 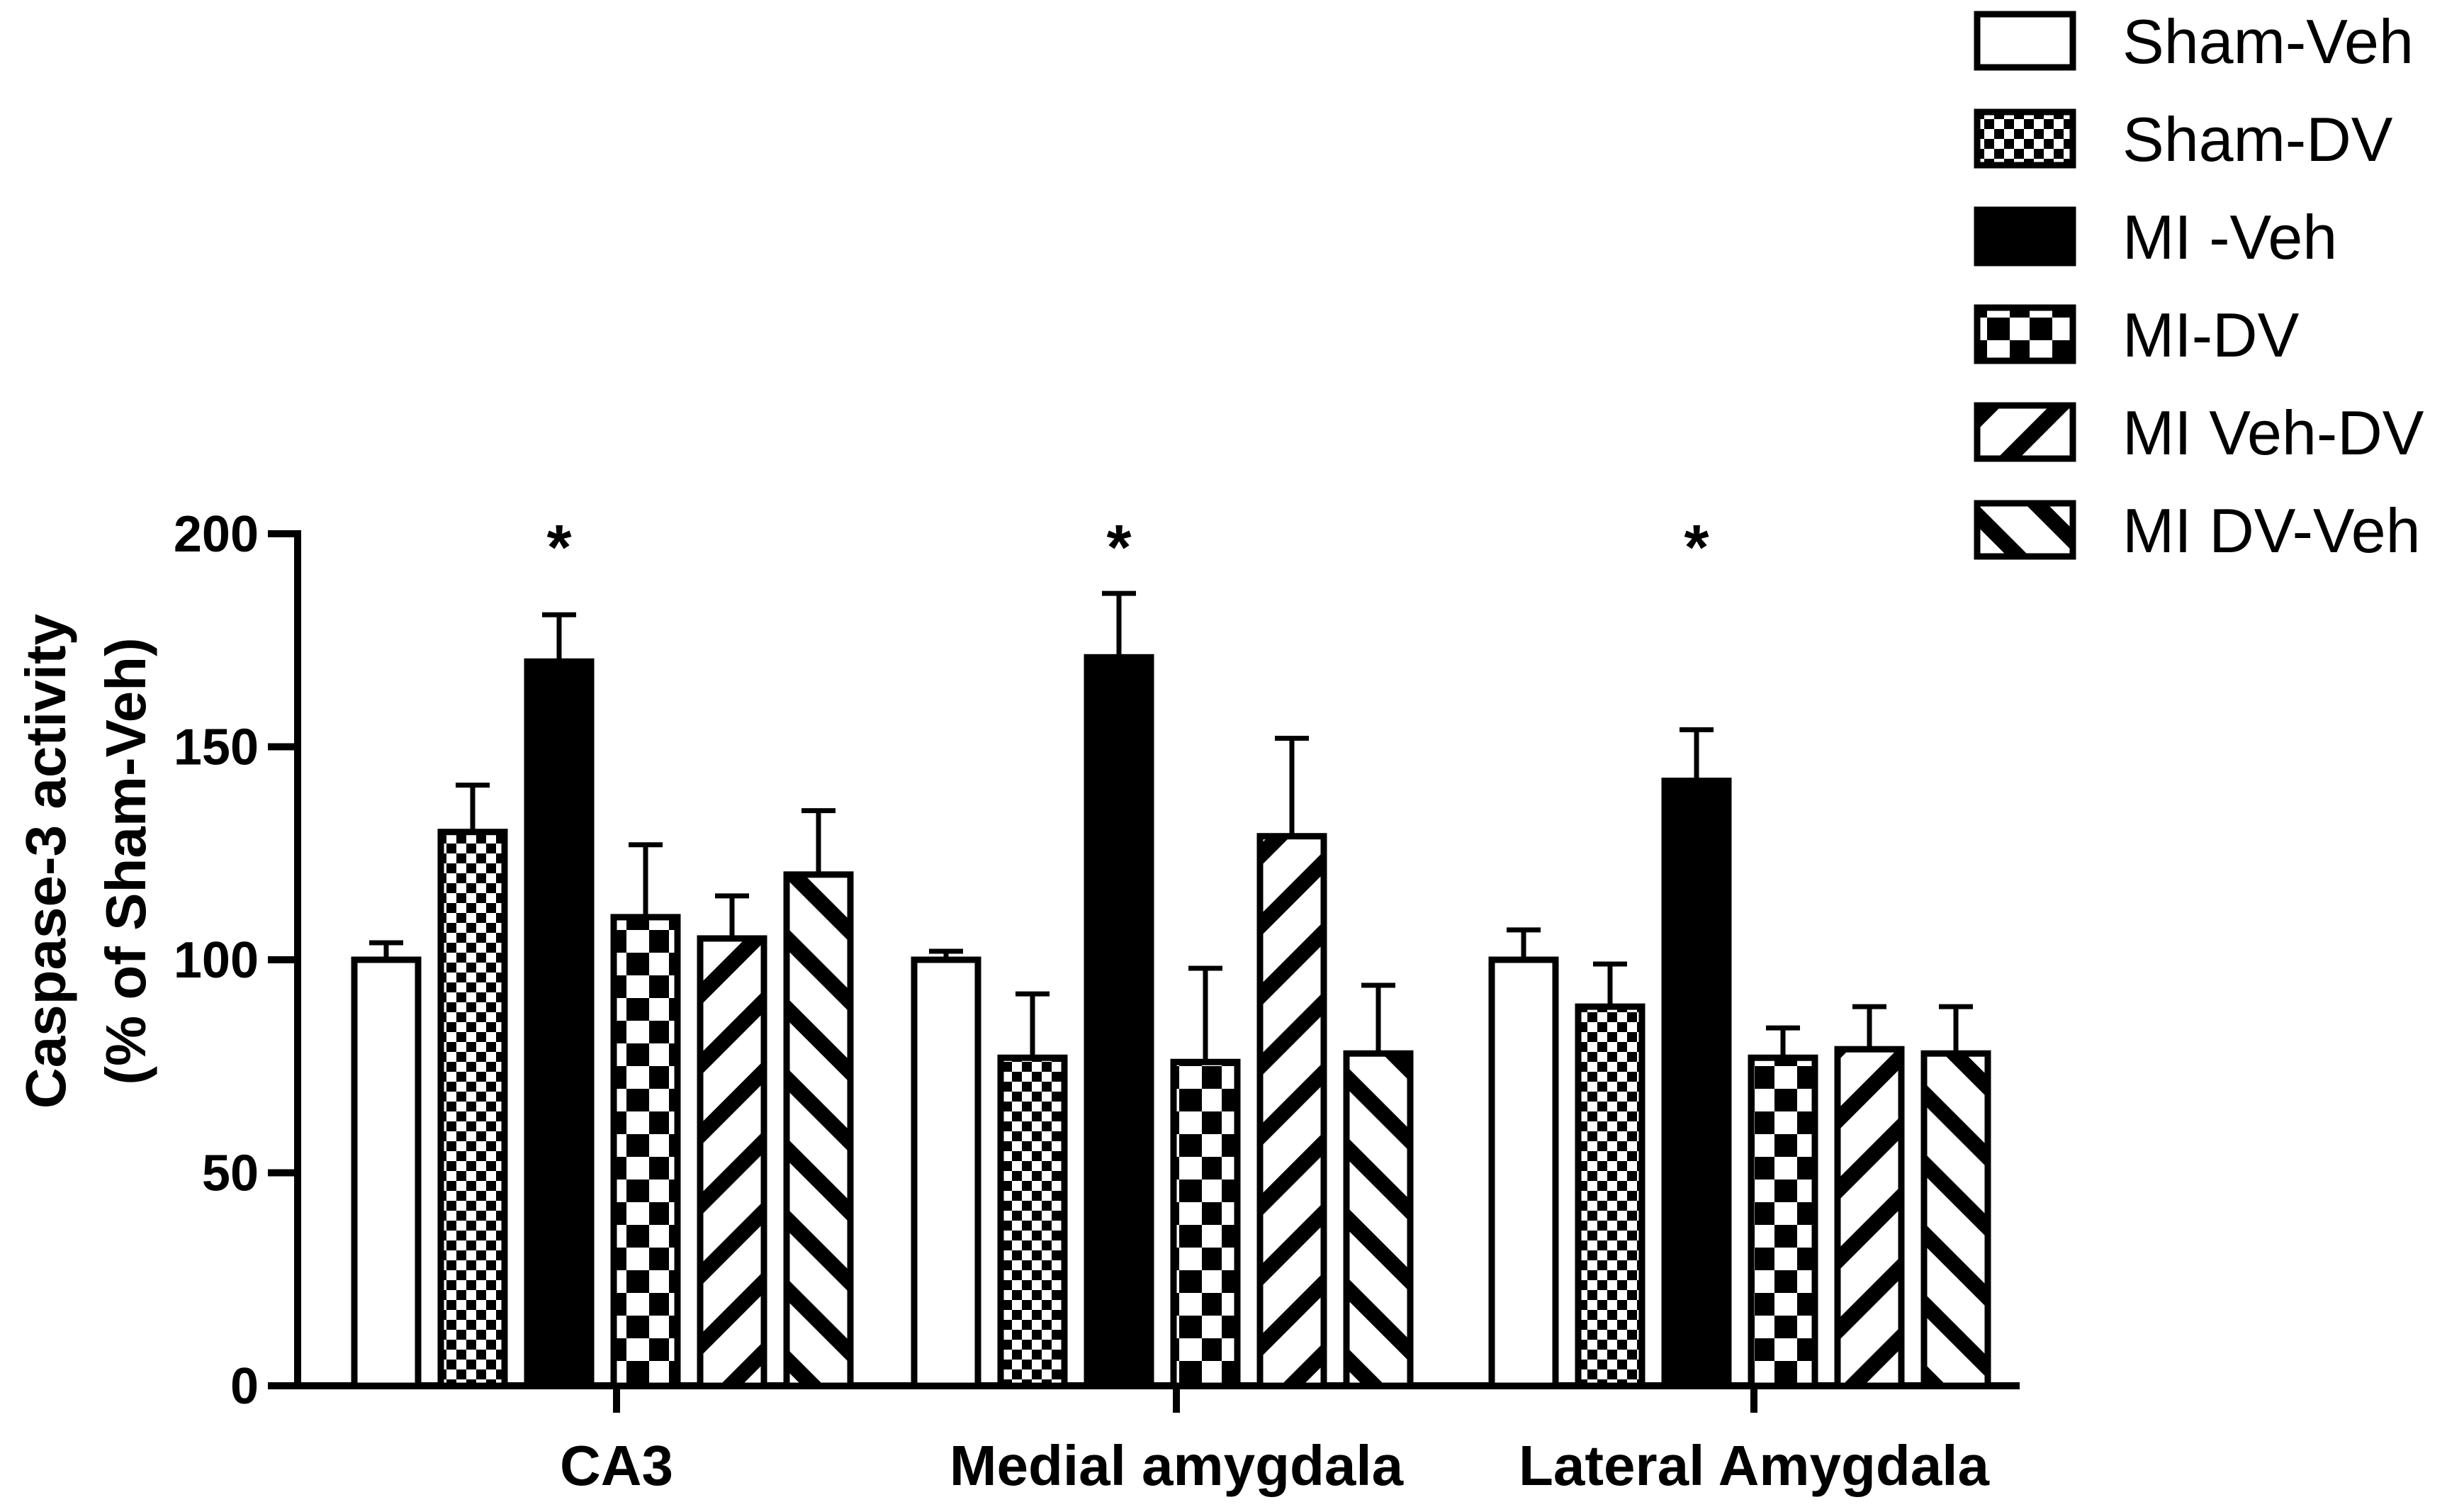 I want to click on legend-label-sham-veh: Sham-Veh, so click(x=2268, y=41).